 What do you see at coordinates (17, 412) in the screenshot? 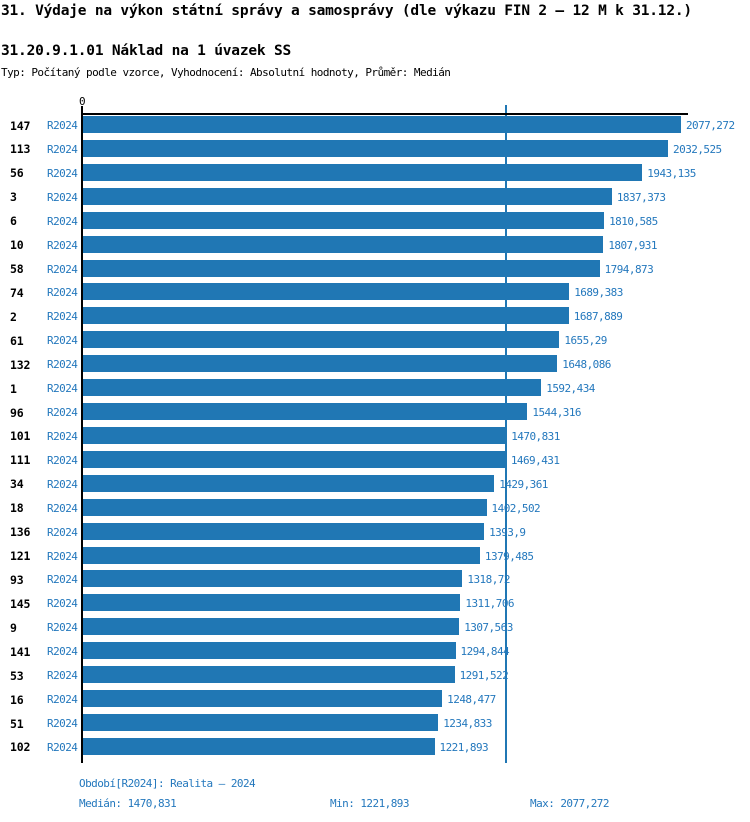
I see `row-id-label: 96` at bounding box center [17, 412].